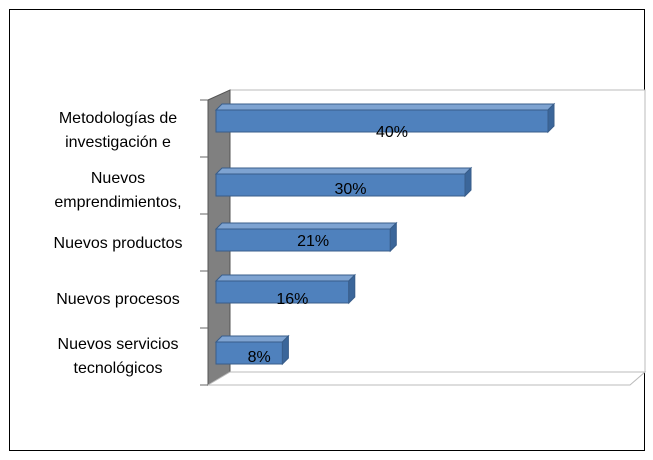  What do you see at coordinates (118, 356) in the screenshot?
I see `category-label: Nuevos servicios tecnológicos` at bounding box center [118, 356].